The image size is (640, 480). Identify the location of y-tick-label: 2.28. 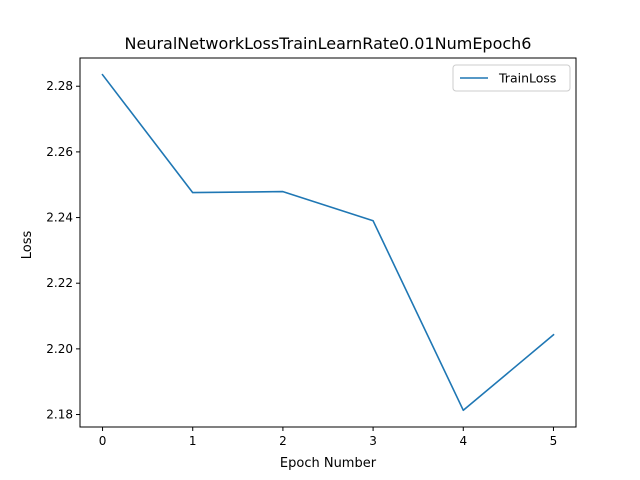
(59, 86).